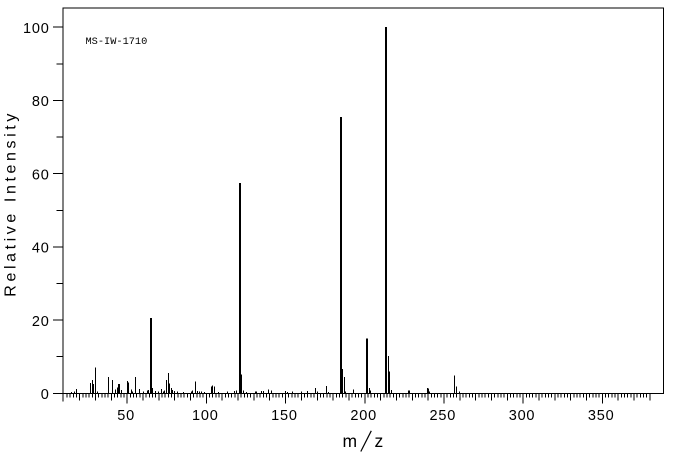 The height and width of the screenshot is (460, 676). Describe the element at coordinates (45, 395) in the screenshot. I see `svg-text: 0` at that location.